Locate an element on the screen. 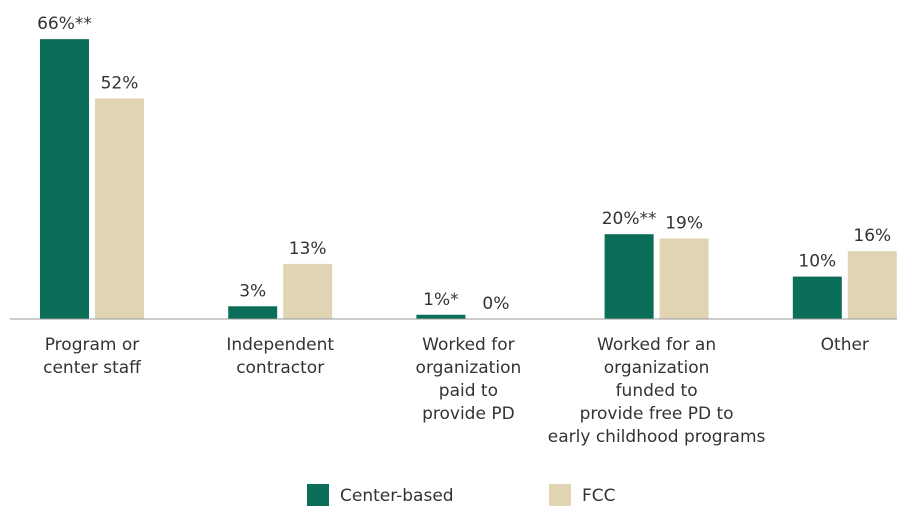 The width and height of the screenshot is (909, 508). value-label: 3% is located at coordinates (252, 291).